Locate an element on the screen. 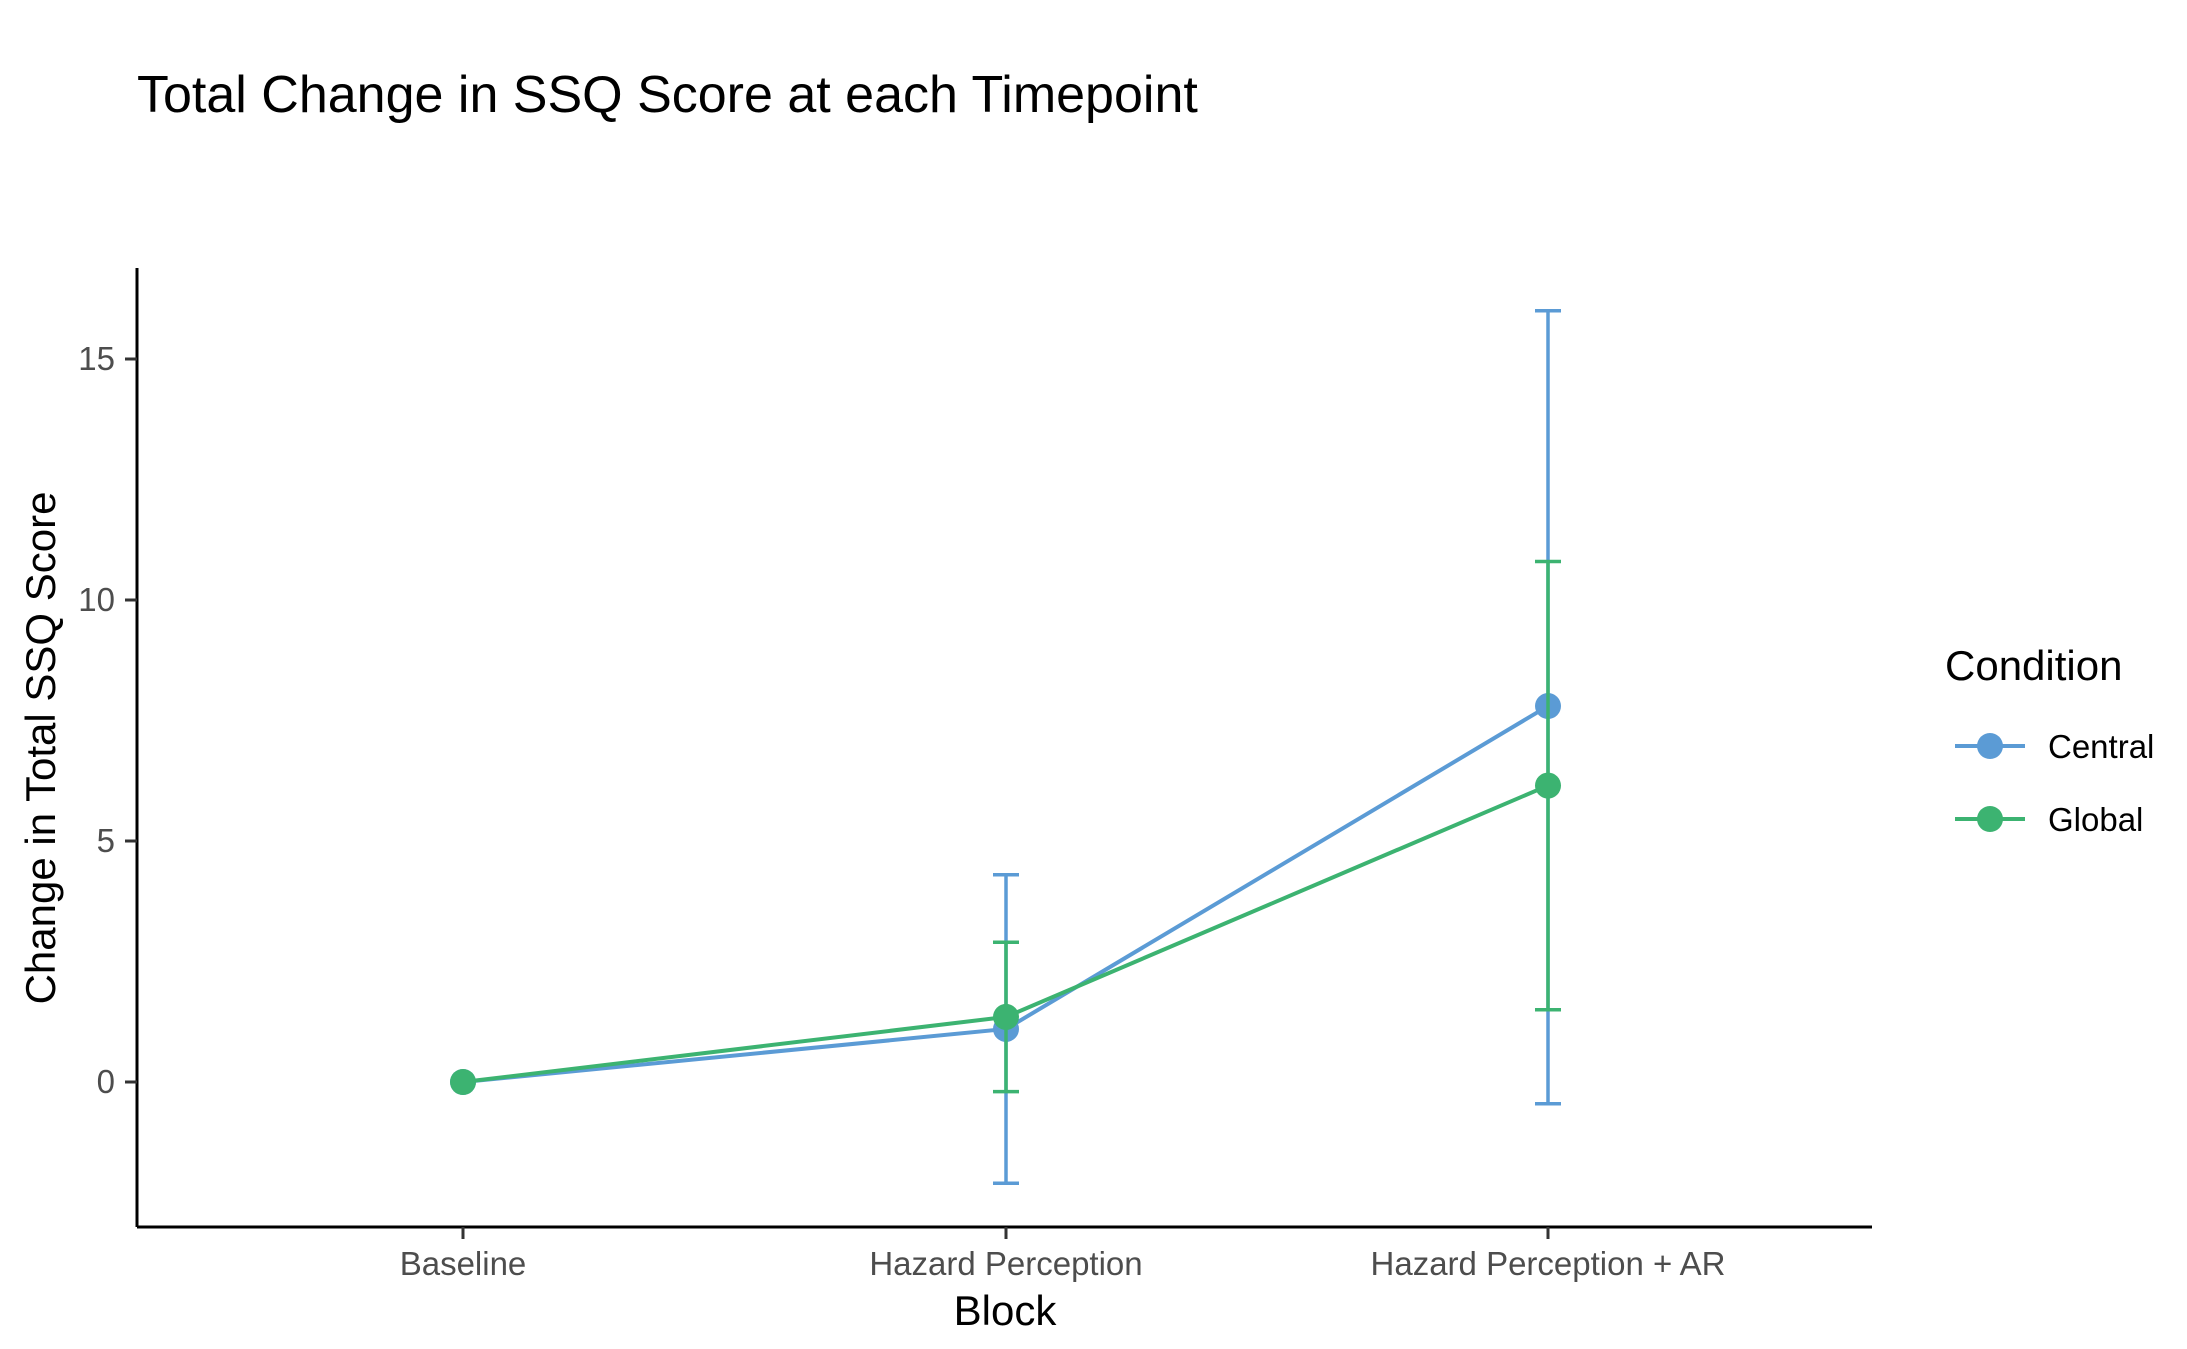 The image size is (2187, 1349). y-tick-label: 15 is located at coordinates (96, 358).